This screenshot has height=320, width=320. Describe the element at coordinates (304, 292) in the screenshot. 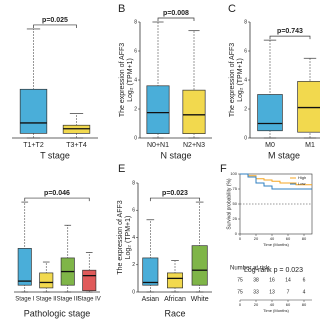

I see `at-risk-count: 4` at that location.